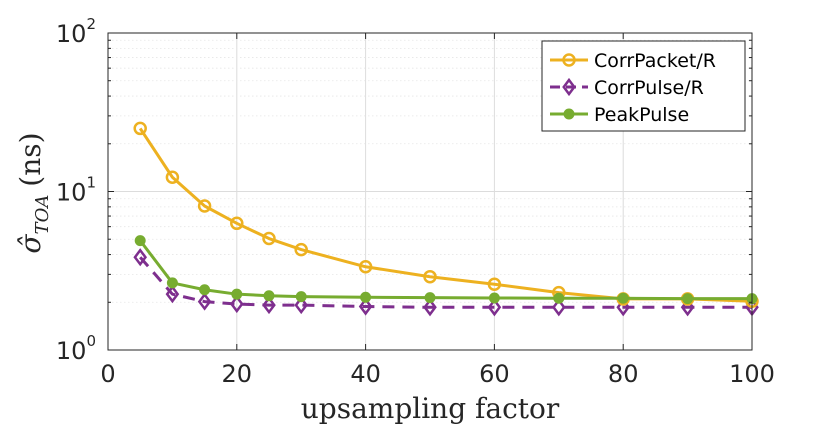 This screenshot has height=433, width=830. What do you see at coordinates (641, 115) in the screenshot?
I see `legend-label: PeakPulse` at bounding box center [641, 115].